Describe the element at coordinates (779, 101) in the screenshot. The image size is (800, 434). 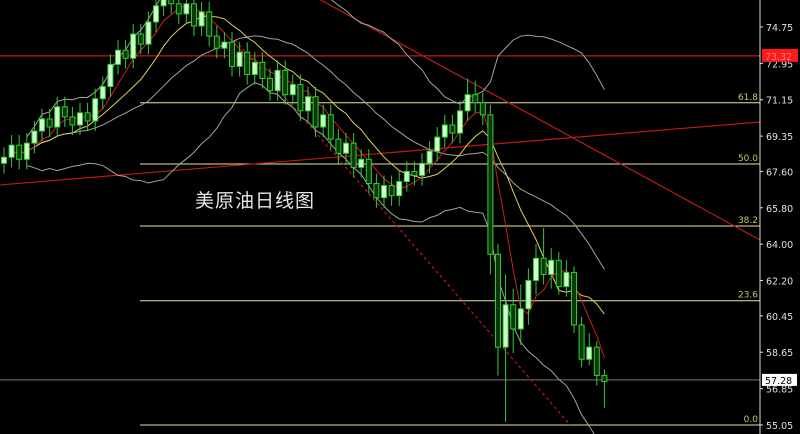
I see `y-tick-label: 71.15` at that location.